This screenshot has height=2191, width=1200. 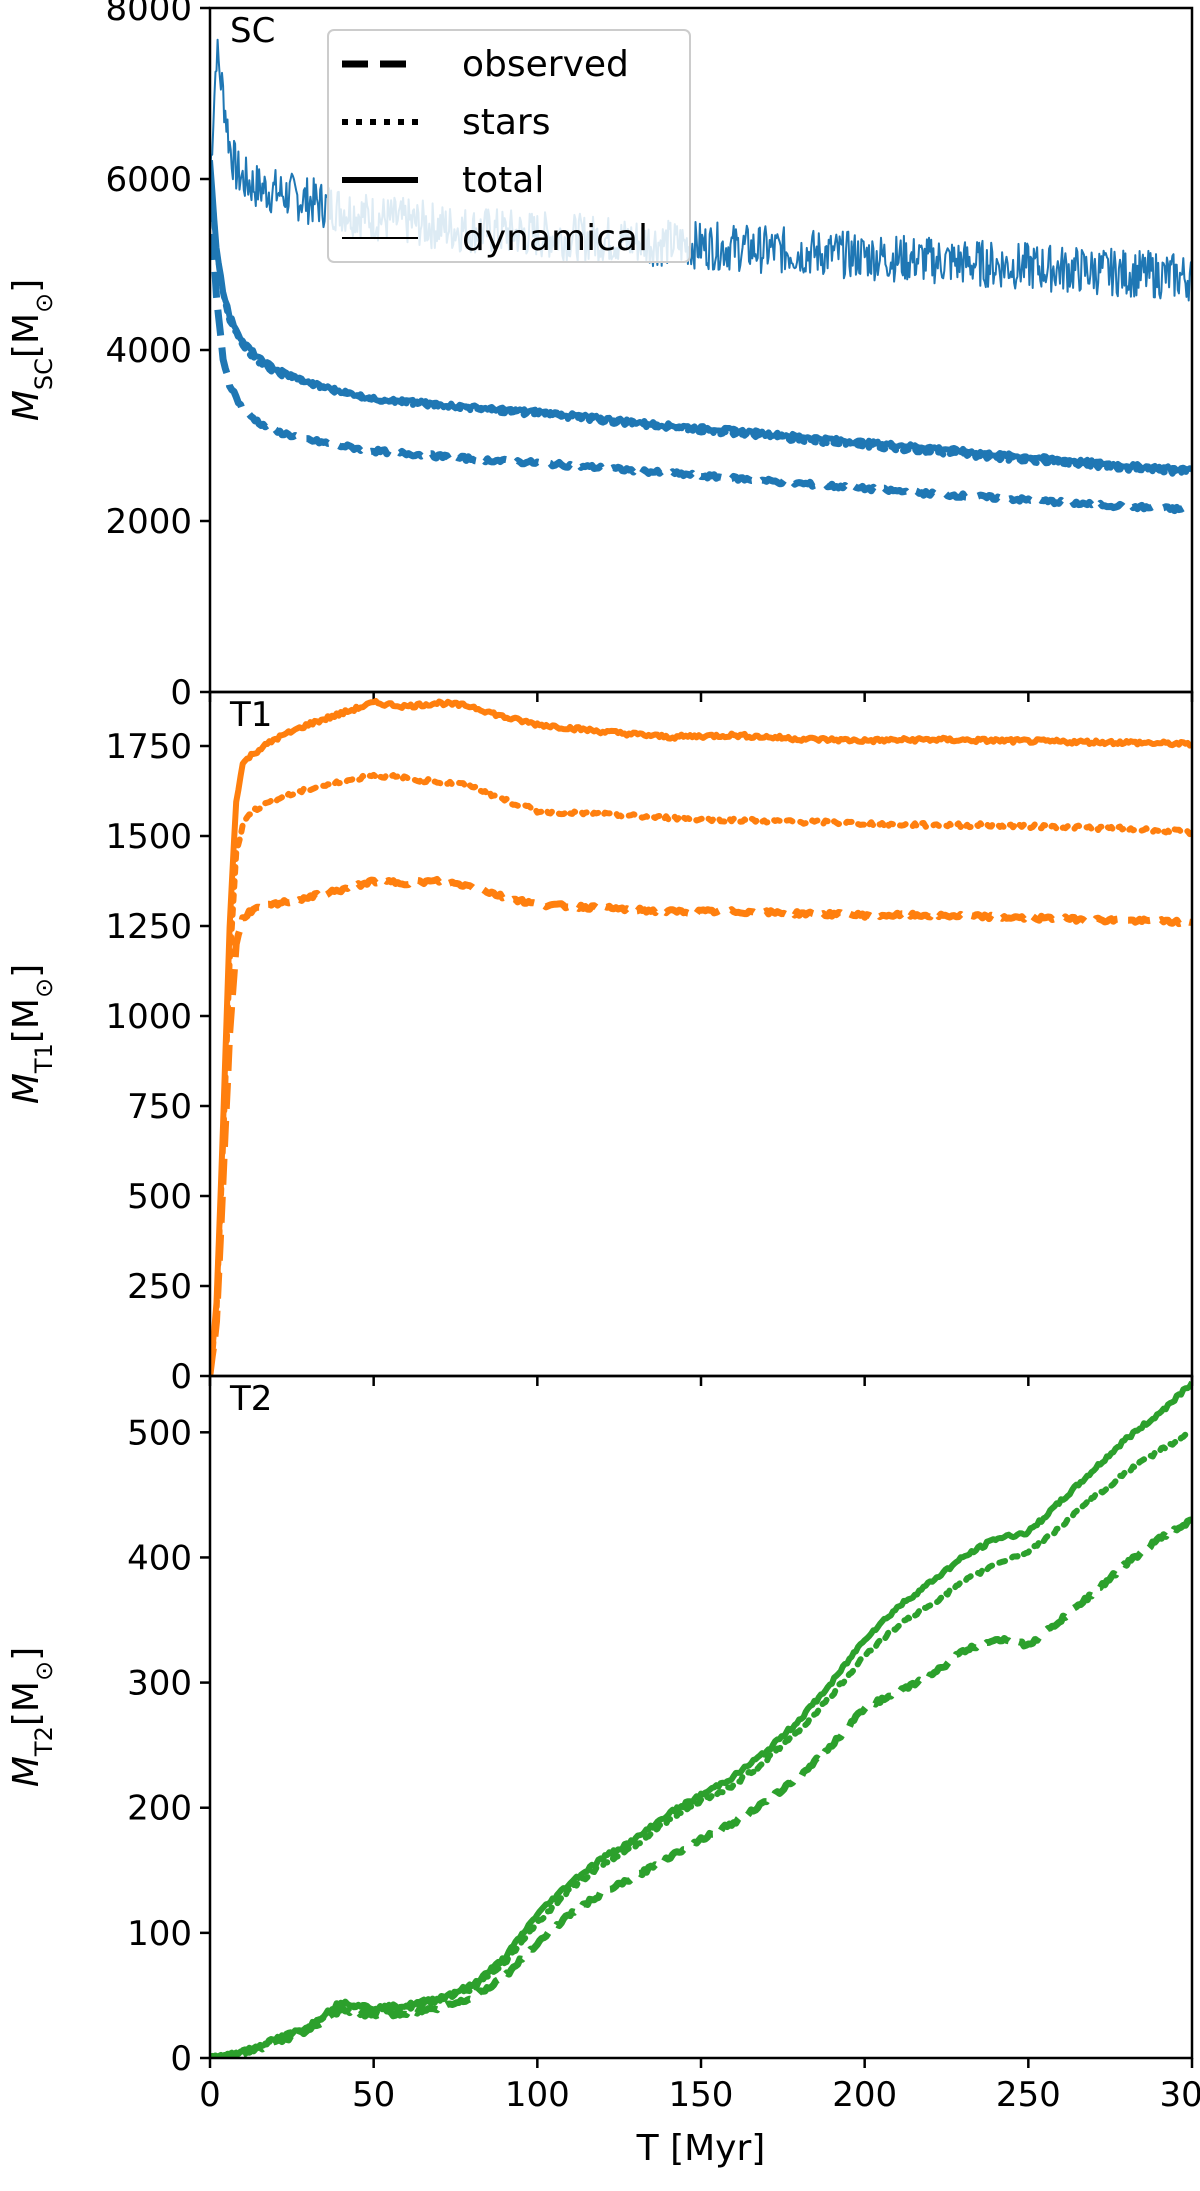 What do you see at coordinates (44, 374) in the screenshot?
I see `sc-ylabel-sub: SC` at bounding box center [44, 374].